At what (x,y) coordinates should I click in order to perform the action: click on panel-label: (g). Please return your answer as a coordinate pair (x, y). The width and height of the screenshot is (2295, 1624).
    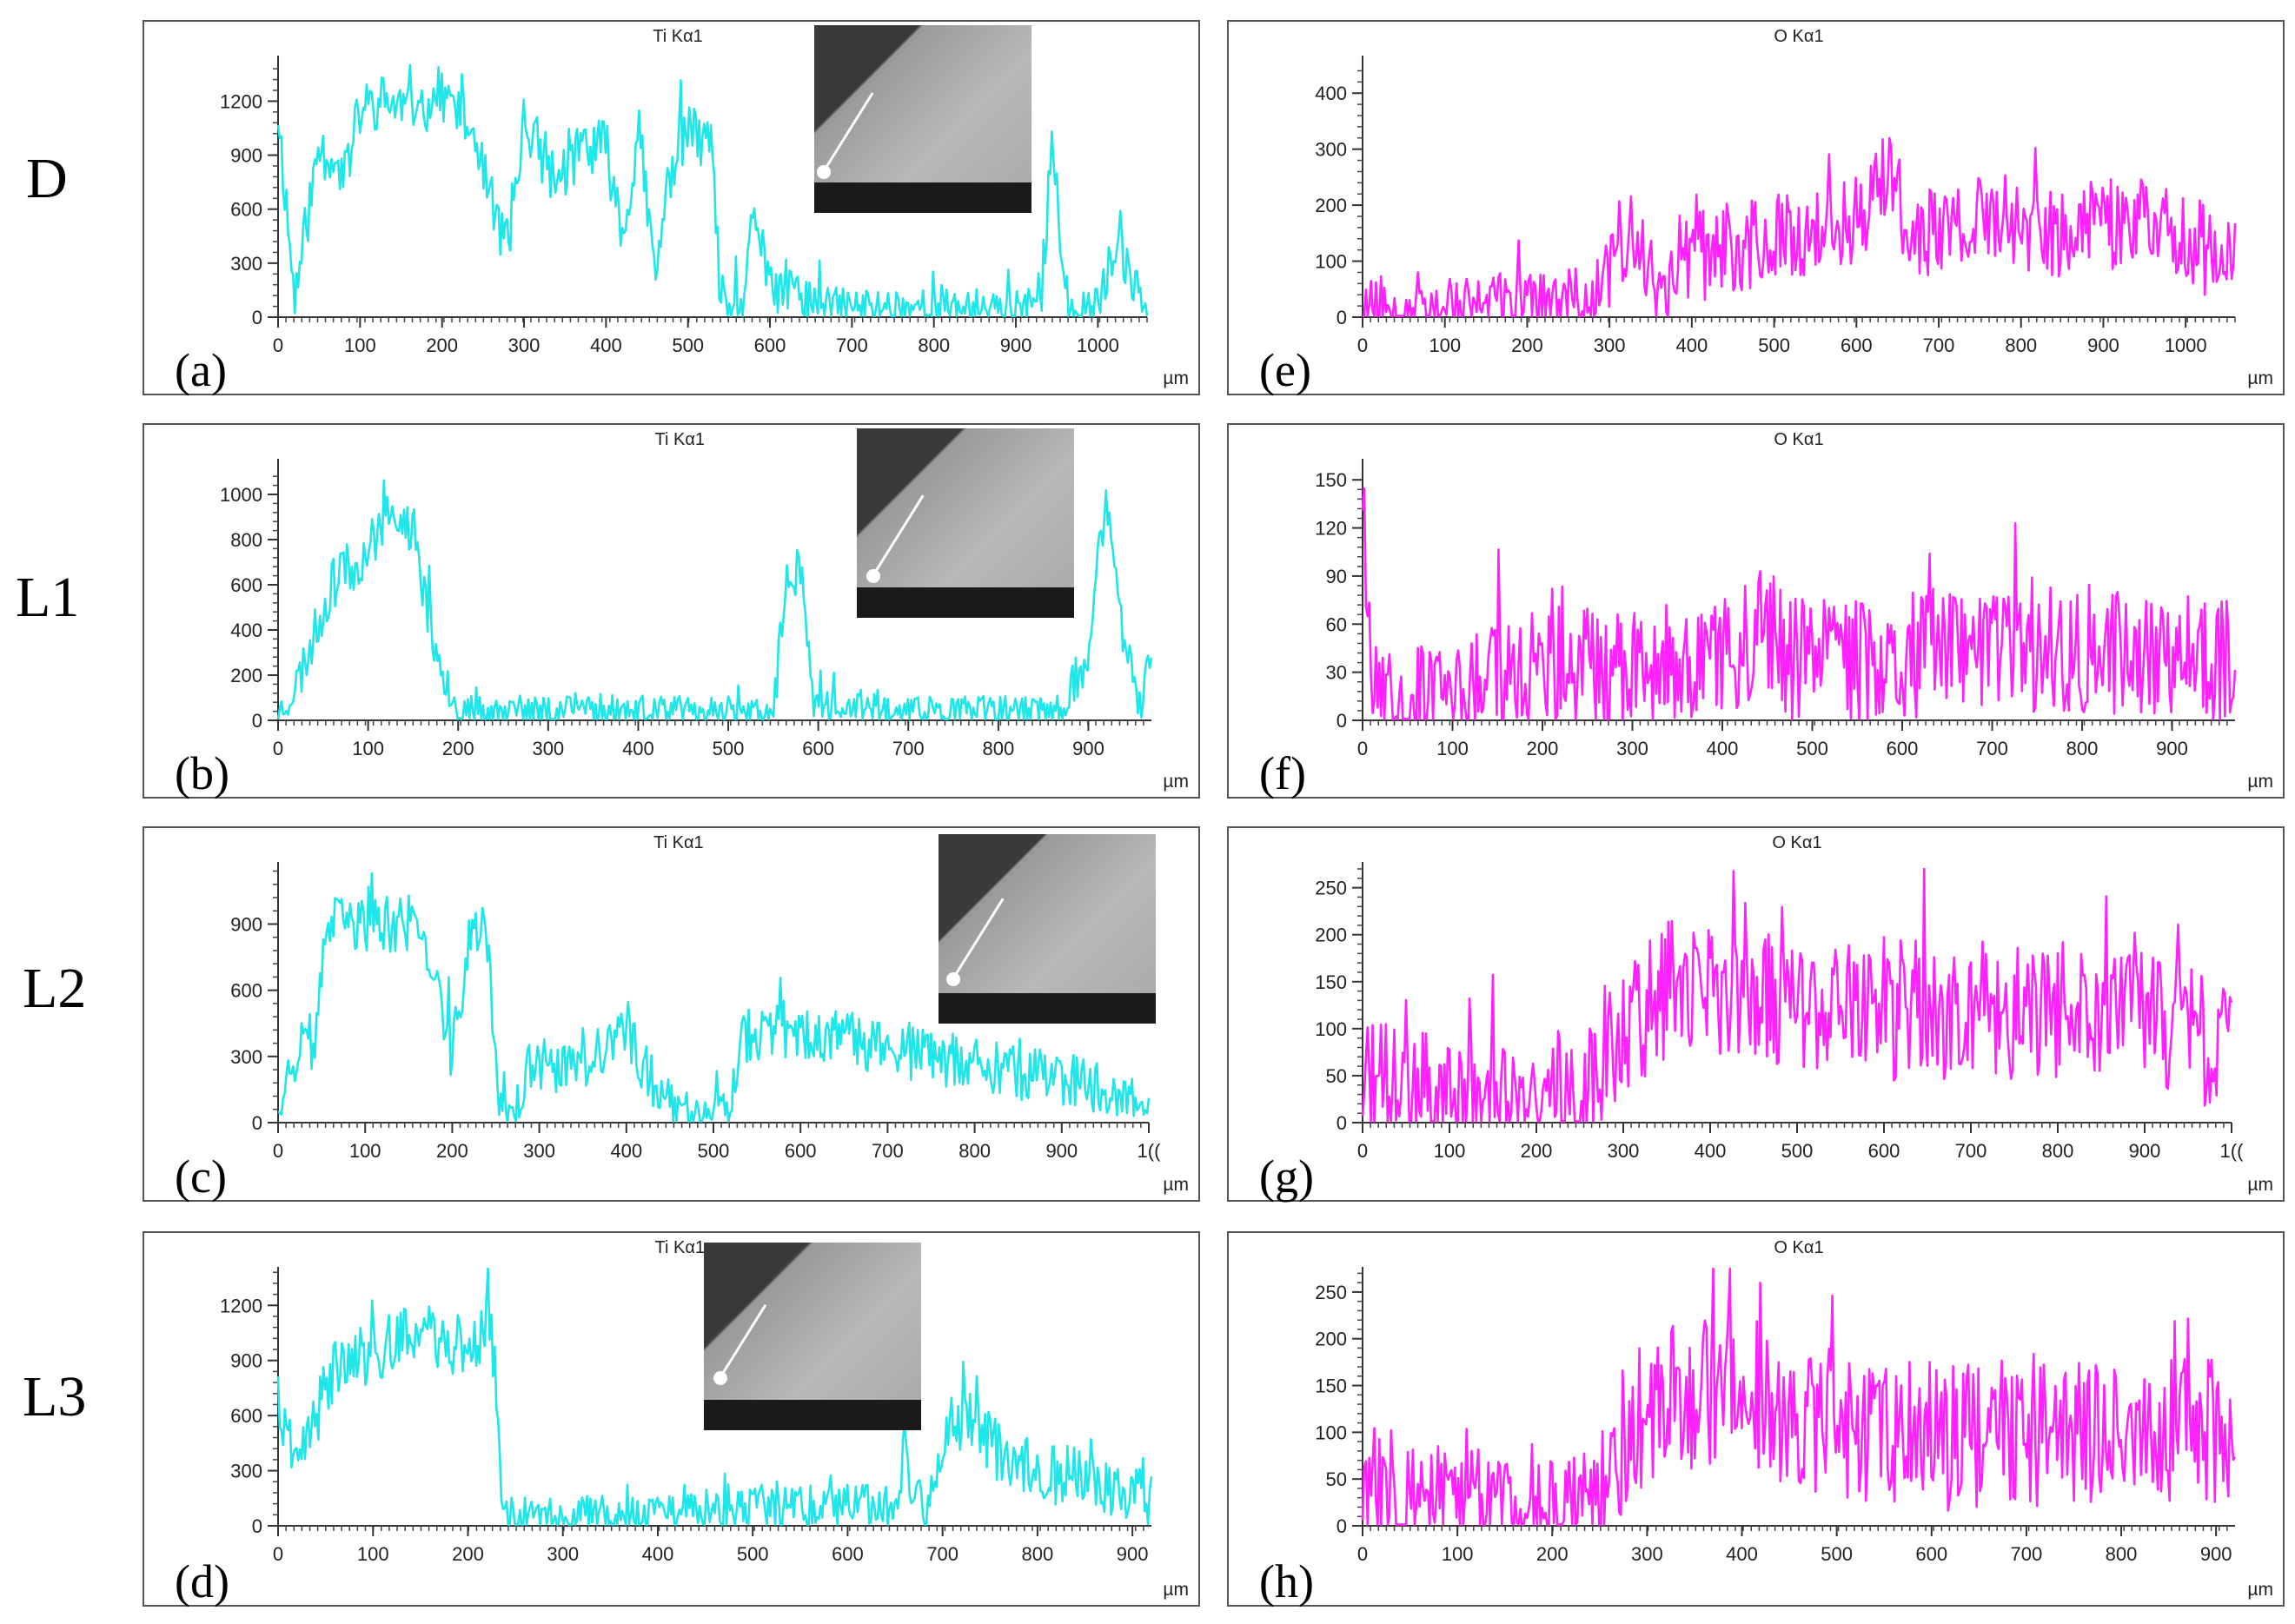
    Looking at the image, I should click on (1287, 1177).